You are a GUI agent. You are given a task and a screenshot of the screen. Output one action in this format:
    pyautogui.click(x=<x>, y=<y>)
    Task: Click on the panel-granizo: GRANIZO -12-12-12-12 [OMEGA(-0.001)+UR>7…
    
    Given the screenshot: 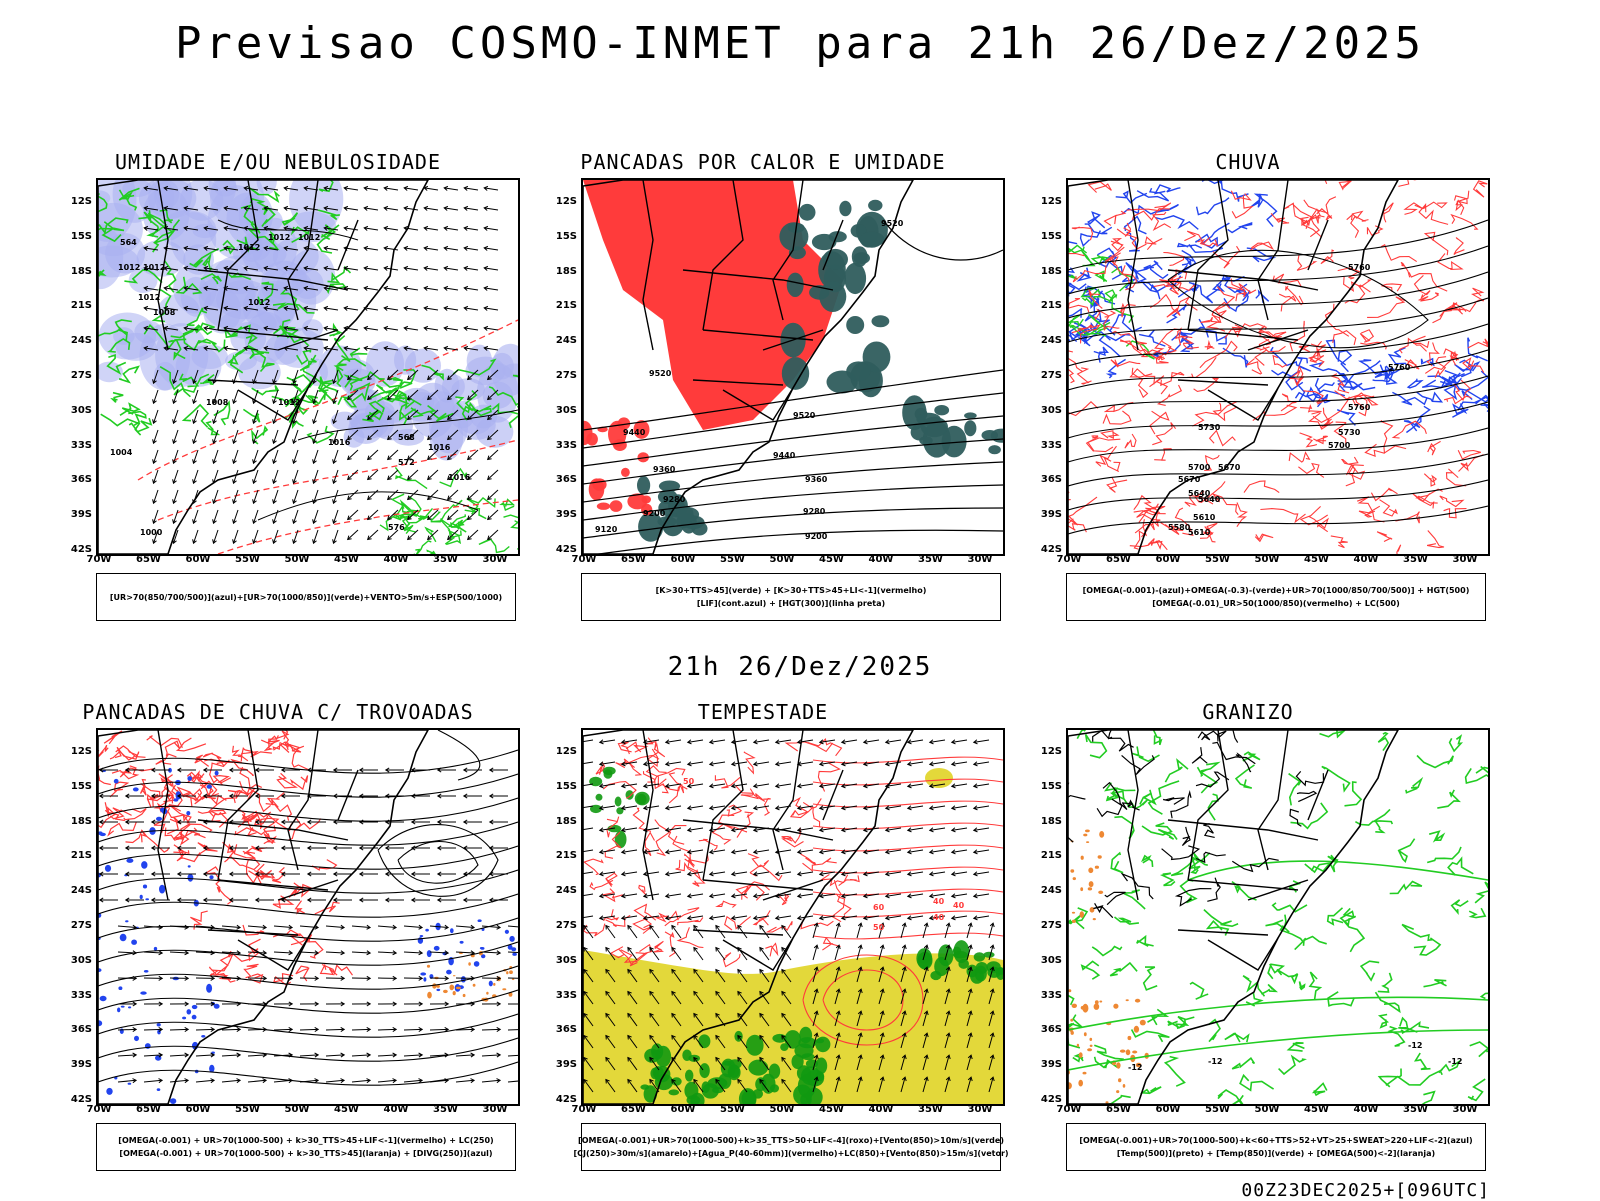 What is the action you would take?
    pyautogui.click(x=1248, y=940)
    